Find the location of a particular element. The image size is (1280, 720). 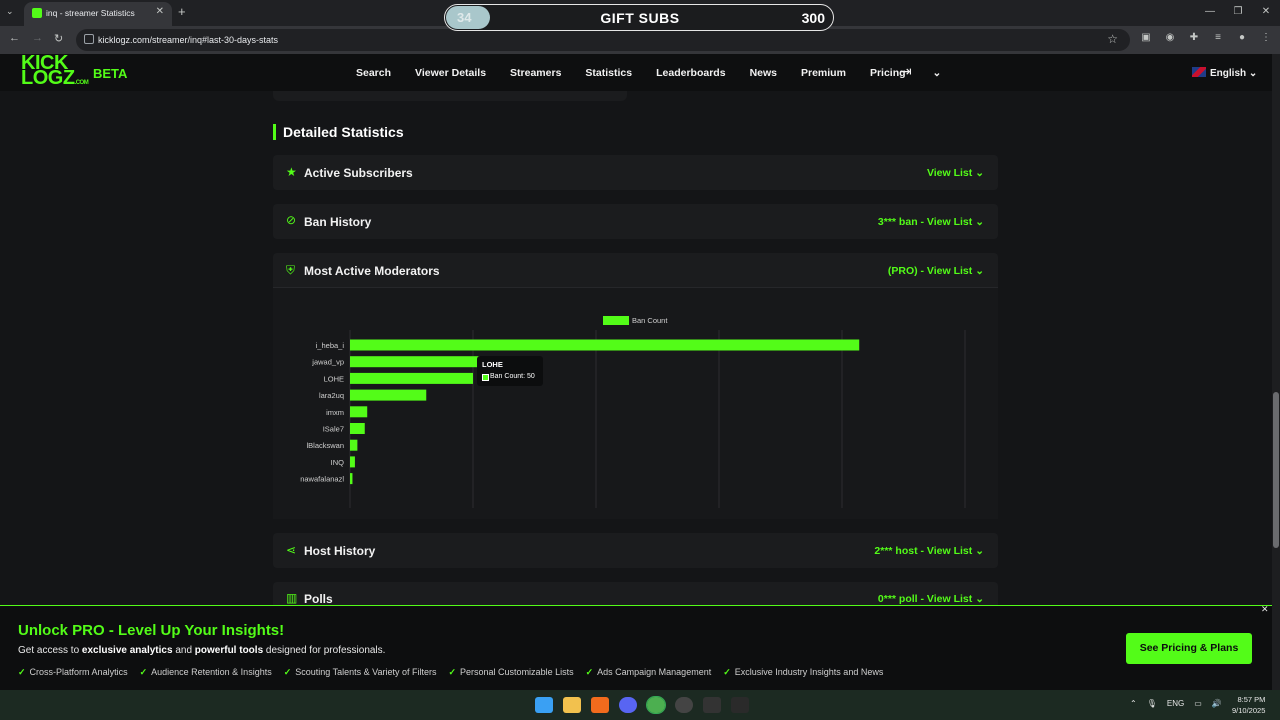

feature-item: ✓ Exclusive Industry Insights and News is located at coordinates (803, 672).